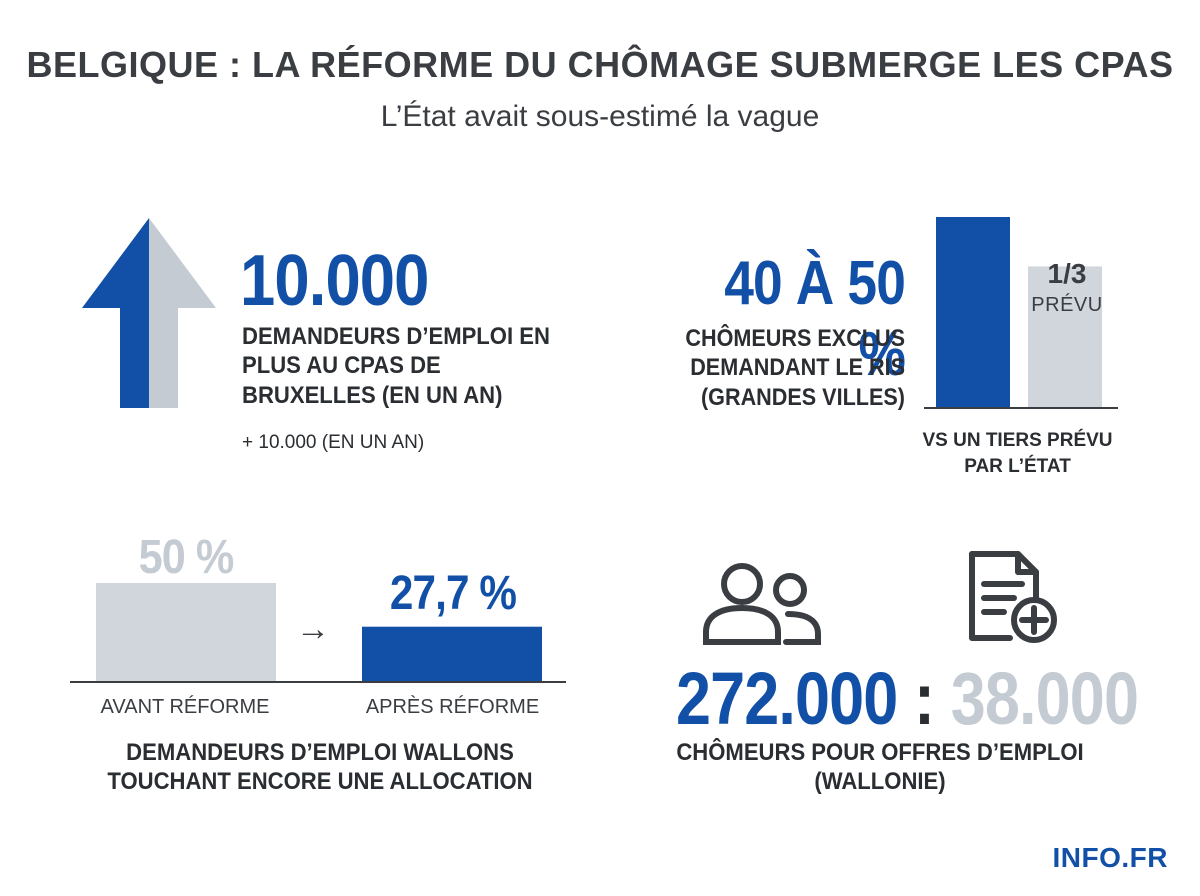 This screenshot has height=896, width=1200. I want to click on offres-ratio: 272.000 : 38.000, so click(907, 698).